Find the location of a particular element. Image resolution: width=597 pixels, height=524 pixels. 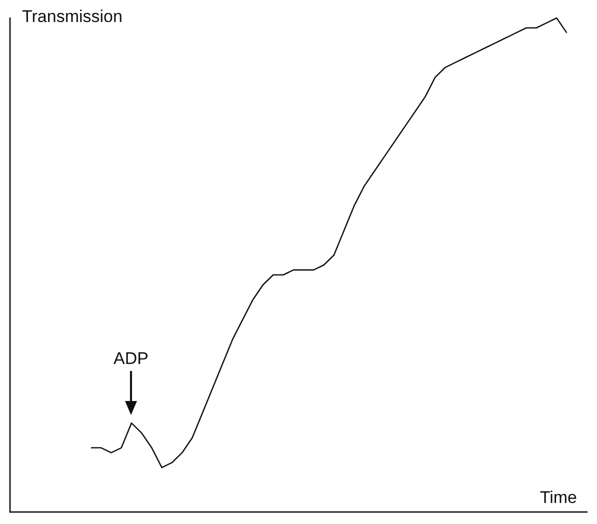

y-axis-title: Transmission is located at coordinates (72, 16).